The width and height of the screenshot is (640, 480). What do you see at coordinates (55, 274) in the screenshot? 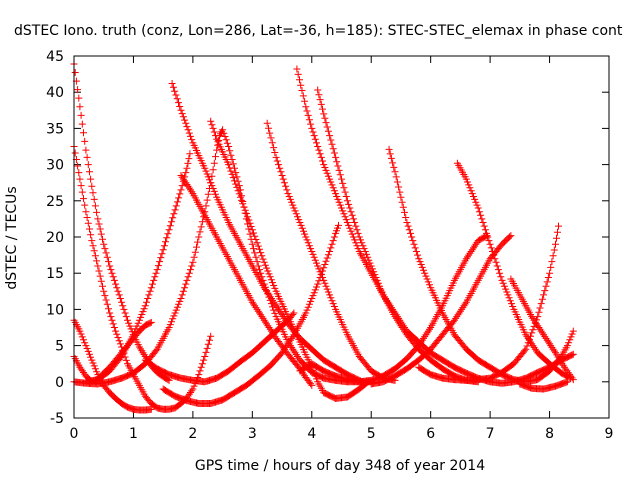
I see `y-tick-label: 15` at bounding box center [55, 274].